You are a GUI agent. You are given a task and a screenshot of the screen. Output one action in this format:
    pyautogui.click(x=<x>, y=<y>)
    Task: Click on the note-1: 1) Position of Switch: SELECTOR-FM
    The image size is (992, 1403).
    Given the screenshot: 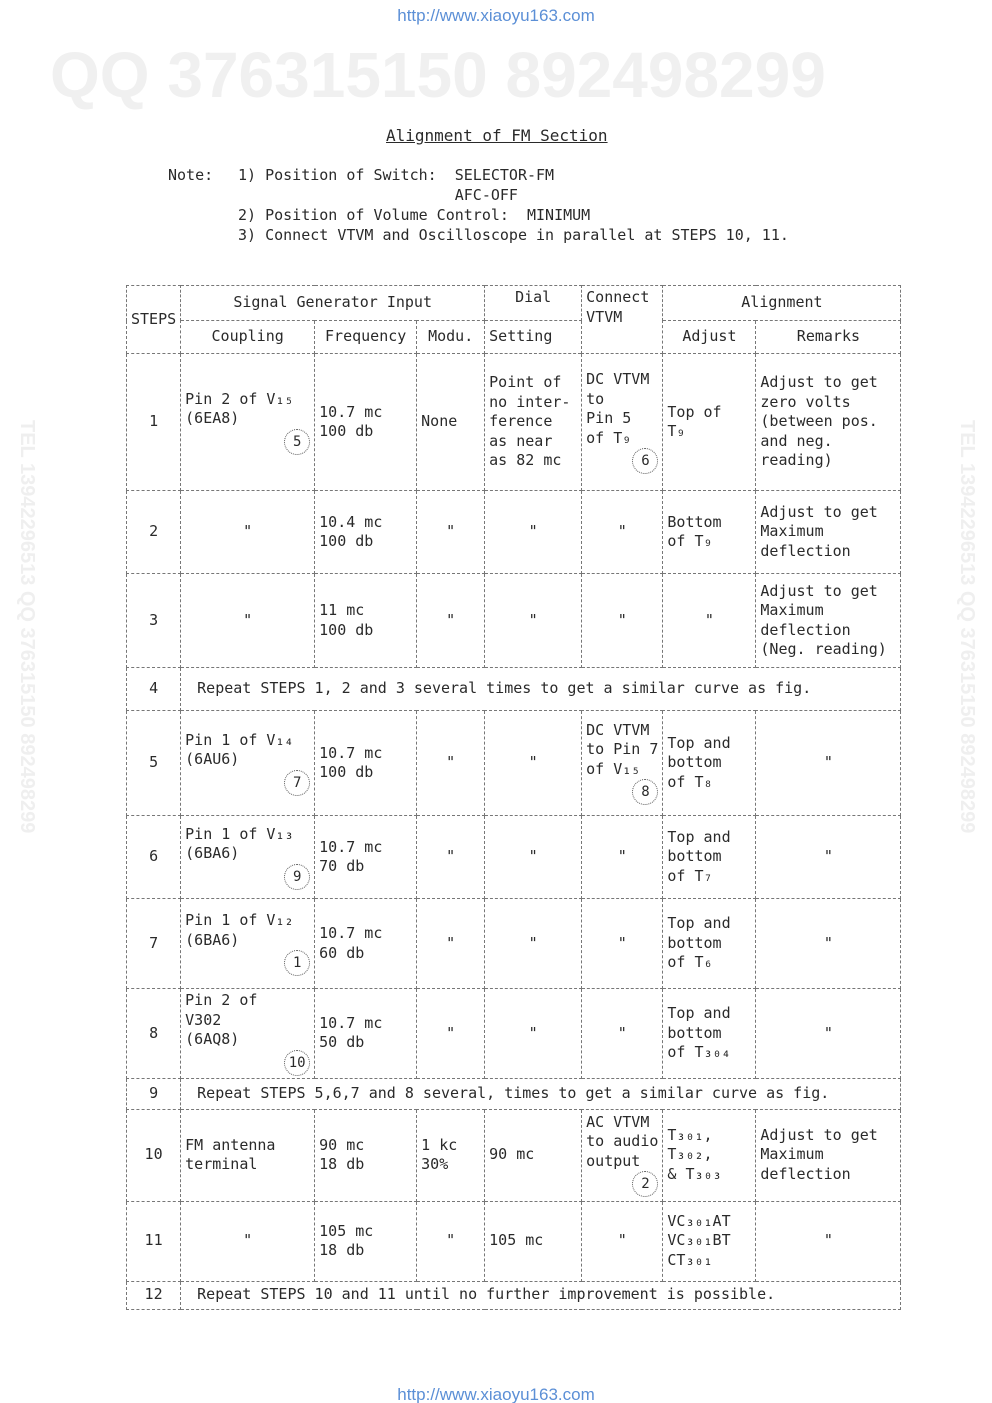 What is the action you would take?
    pyautogui.click(x=396, y=175)
    